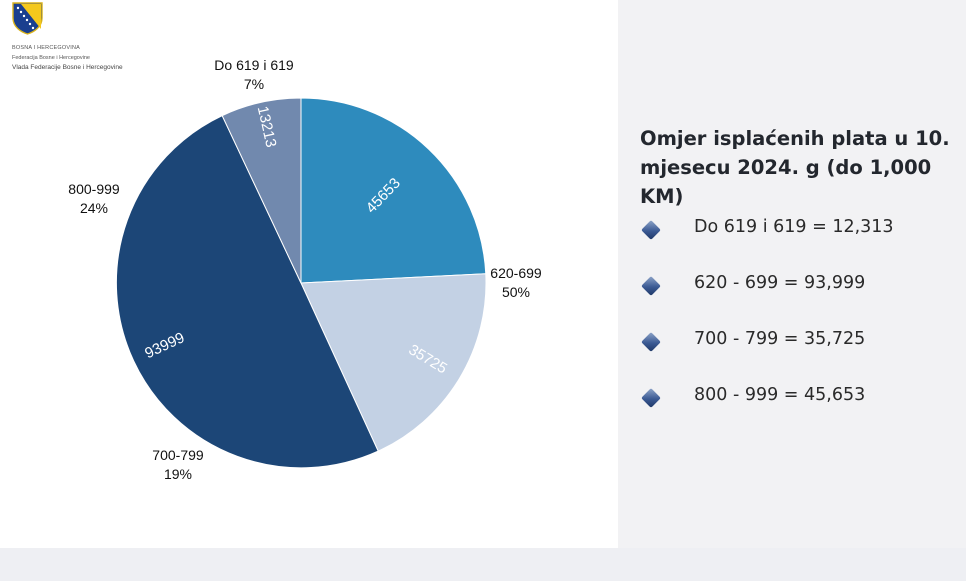  What do you see at coordinates (46, 48) in the screenshot?
I see `header-country: BOSNA I HERCEGOVINA` at bounding box center [46, 48].